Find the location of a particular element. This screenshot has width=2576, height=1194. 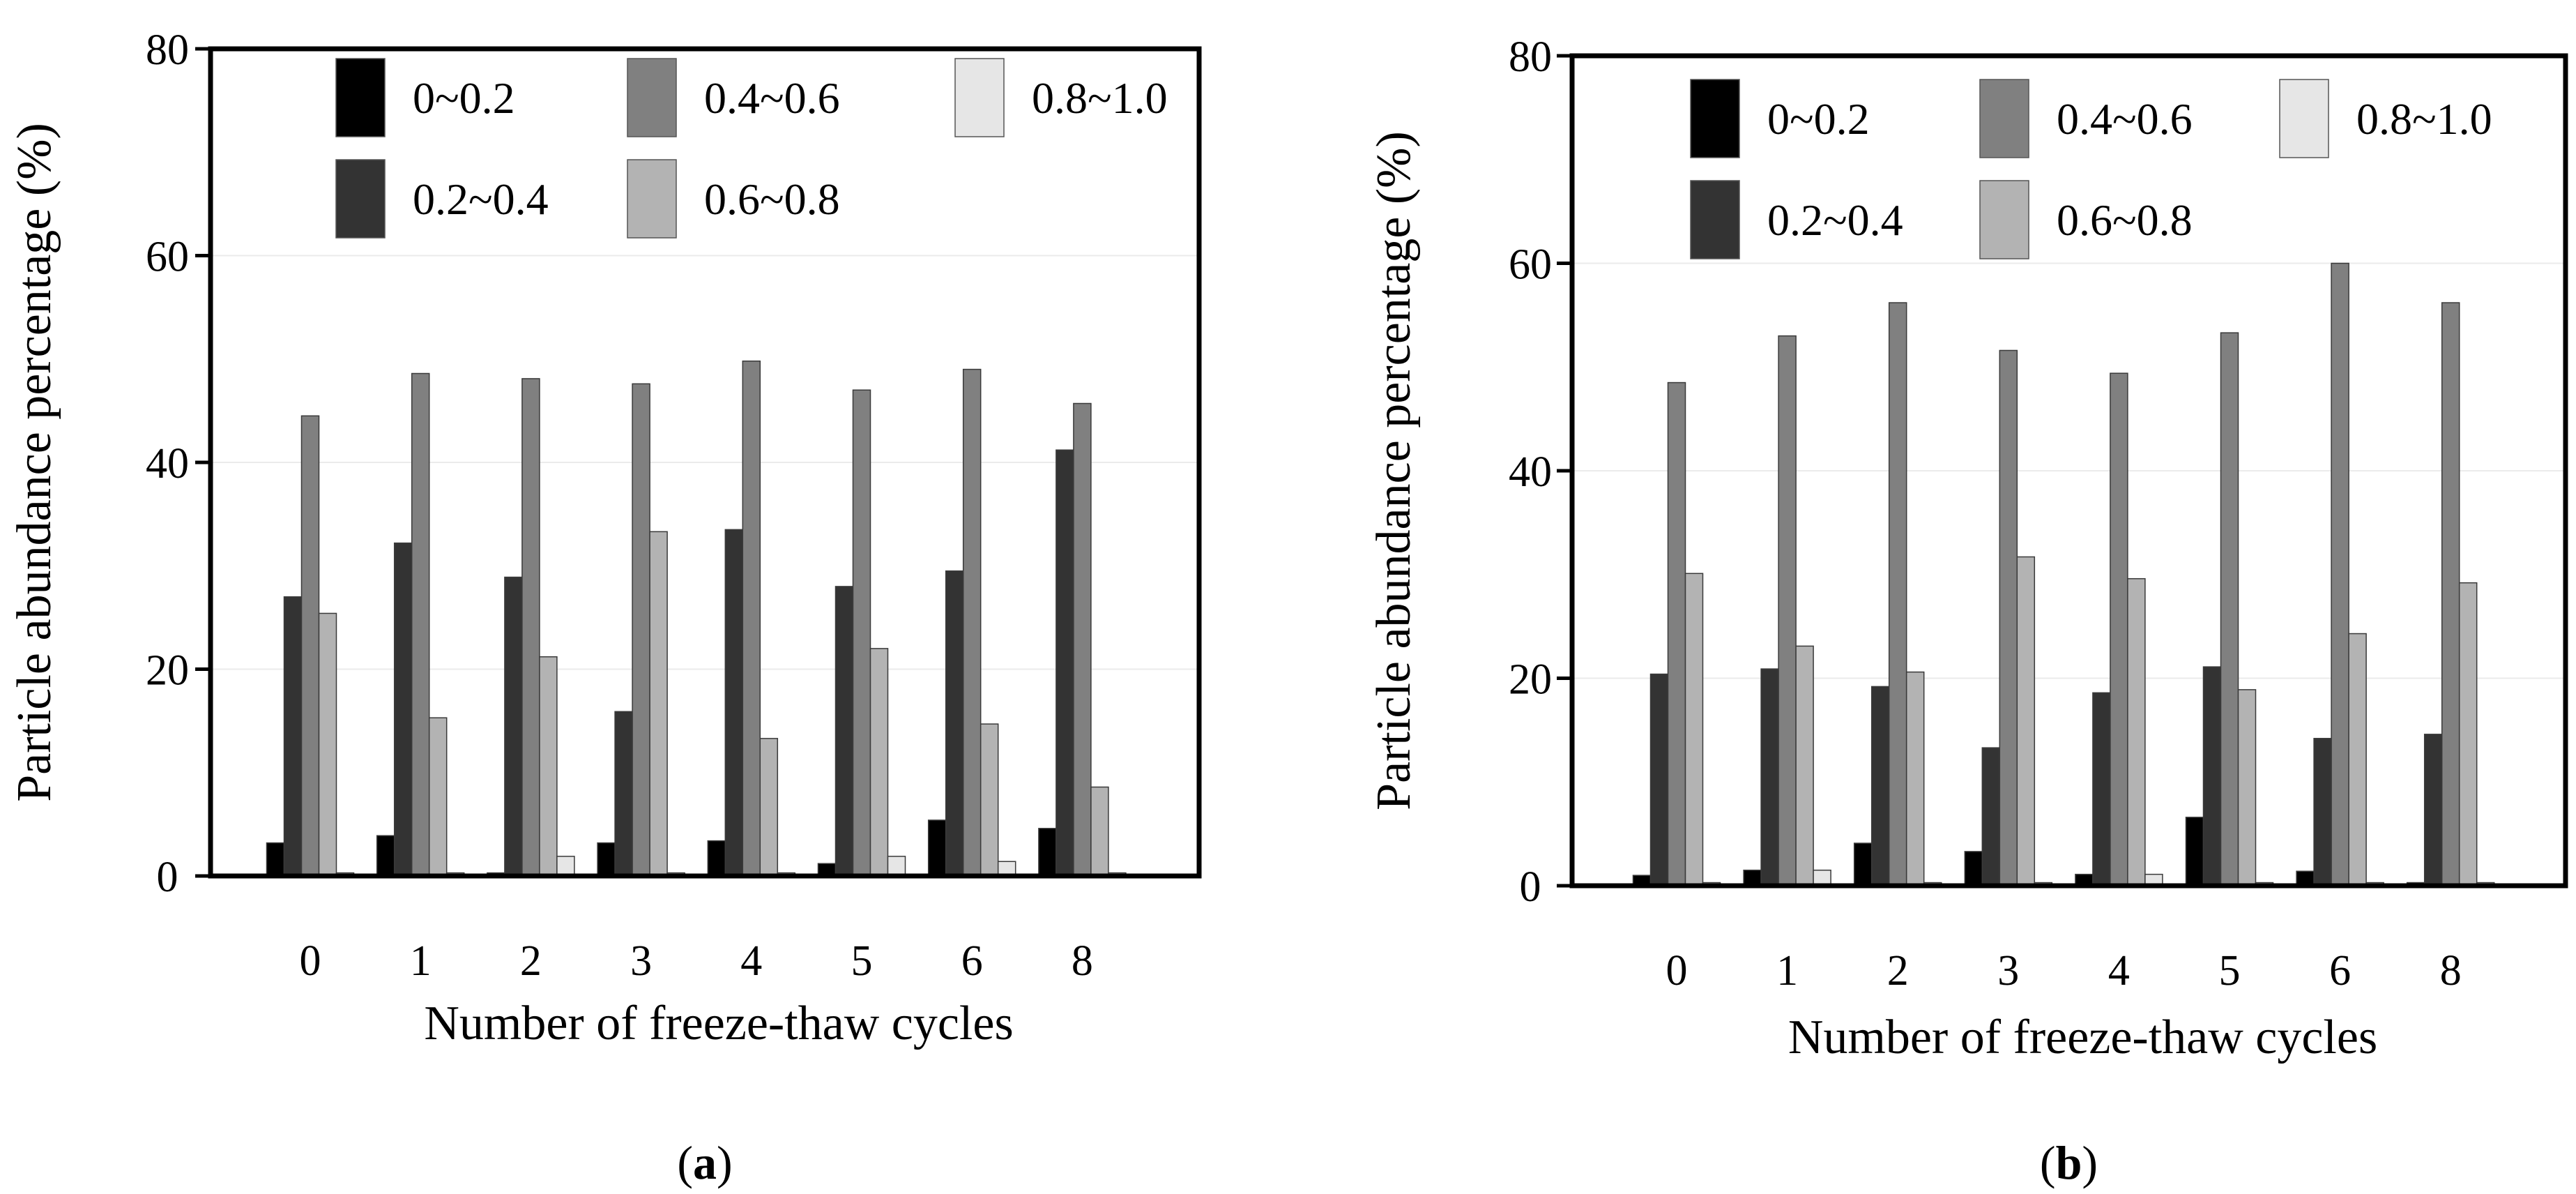

x-tick-label-b-4: 4 is located at coordinates (2119, 971).